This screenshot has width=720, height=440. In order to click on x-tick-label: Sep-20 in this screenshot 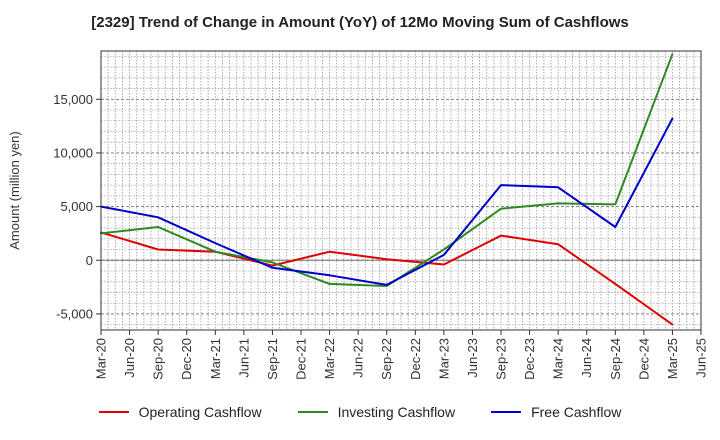, I will do `click(158, 359)`.